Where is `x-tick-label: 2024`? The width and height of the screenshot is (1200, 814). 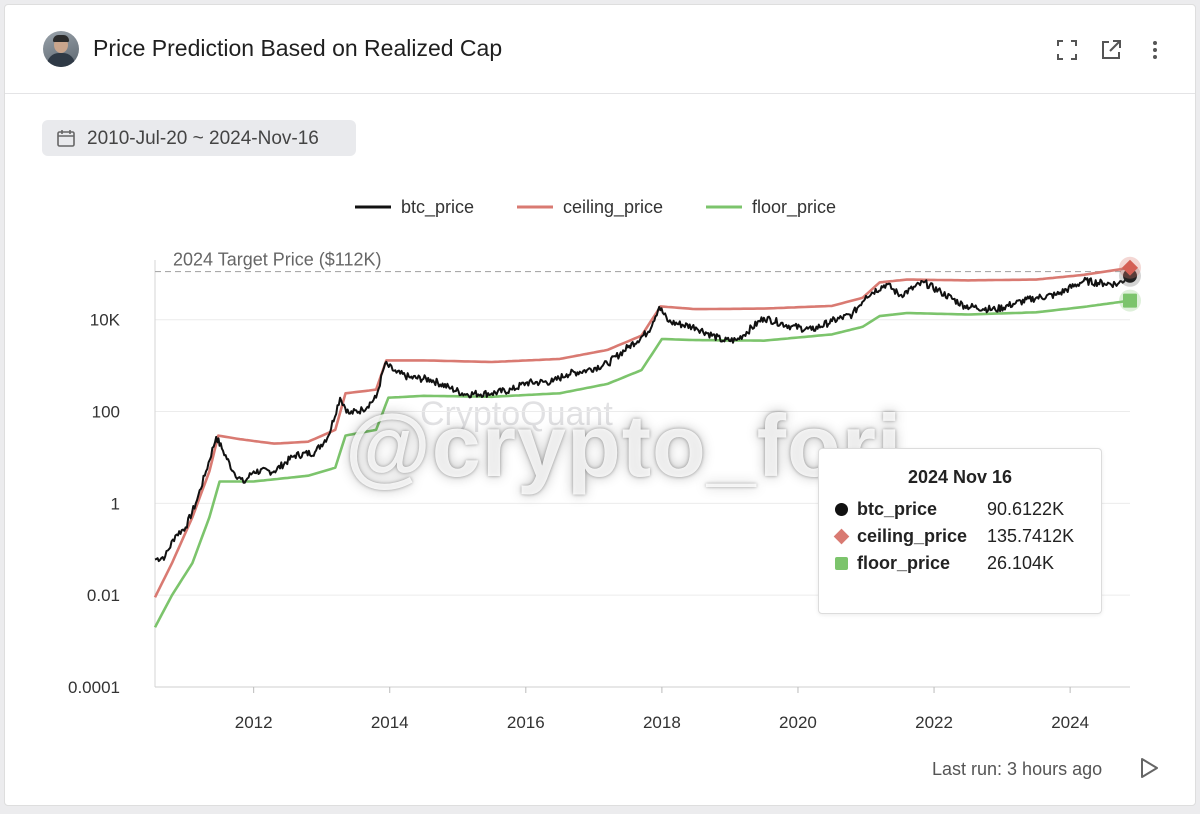 x-tick-label: 2024 is located at coordinates (1070, 722).